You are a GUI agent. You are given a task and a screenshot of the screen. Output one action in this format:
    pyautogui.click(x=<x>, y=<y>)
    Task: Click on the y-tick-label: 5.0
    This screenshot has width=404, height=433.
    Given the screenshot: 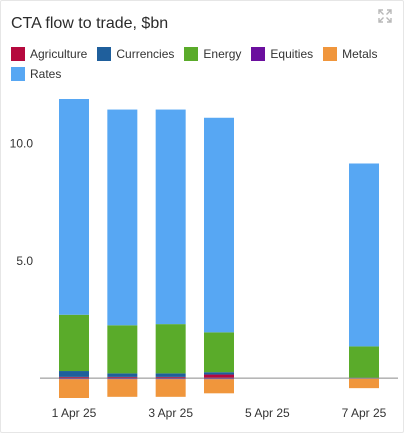 What is the action you would take?
    pyautogui.click(x=24, y=261)
    